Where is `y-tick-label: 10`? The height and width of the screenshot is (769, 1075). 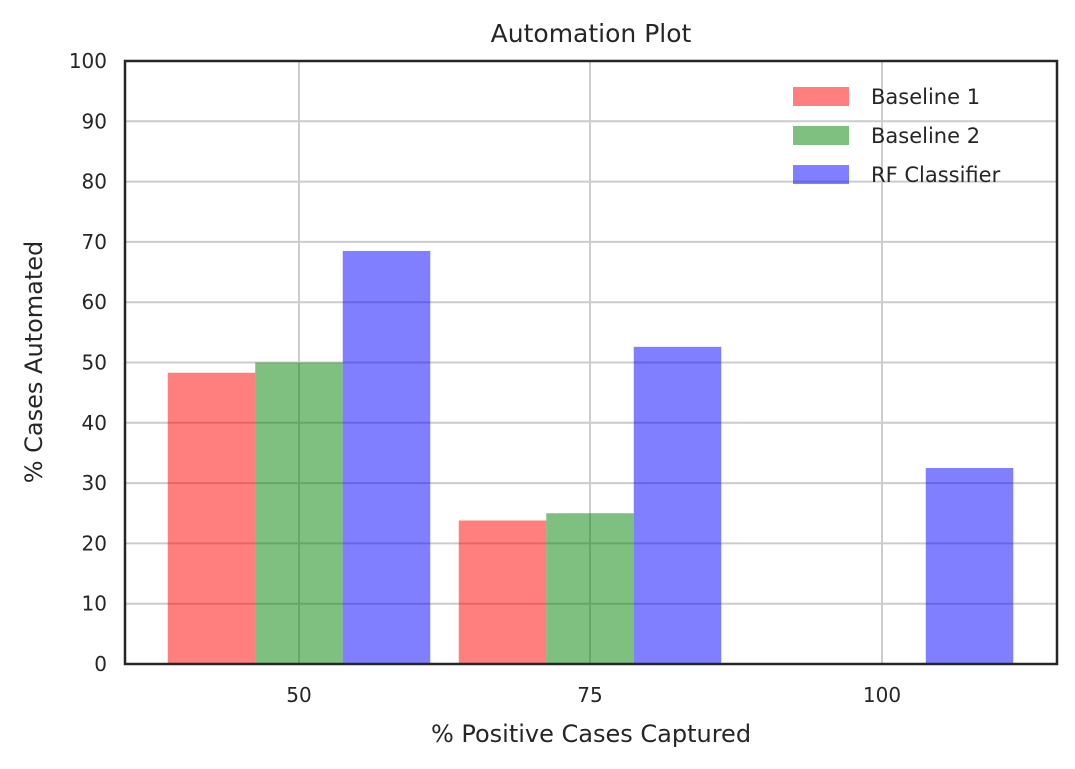 y-tick-label: 10 is located at coordinates (94, 604).